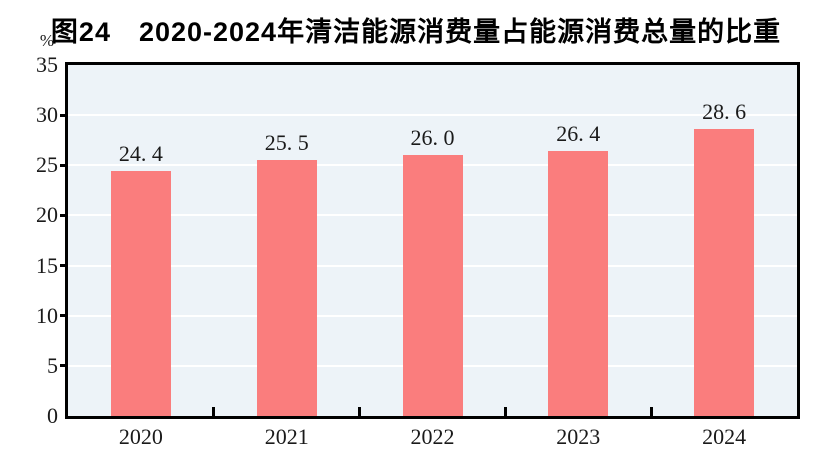  I want to click on y-axis-label: 20, so click(47, 215).